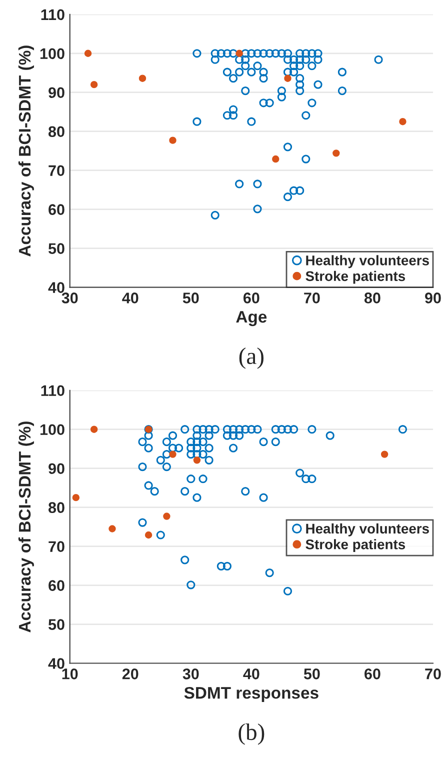 The image size is (445, 758). I want to click on text: (b), so click(251, 734).